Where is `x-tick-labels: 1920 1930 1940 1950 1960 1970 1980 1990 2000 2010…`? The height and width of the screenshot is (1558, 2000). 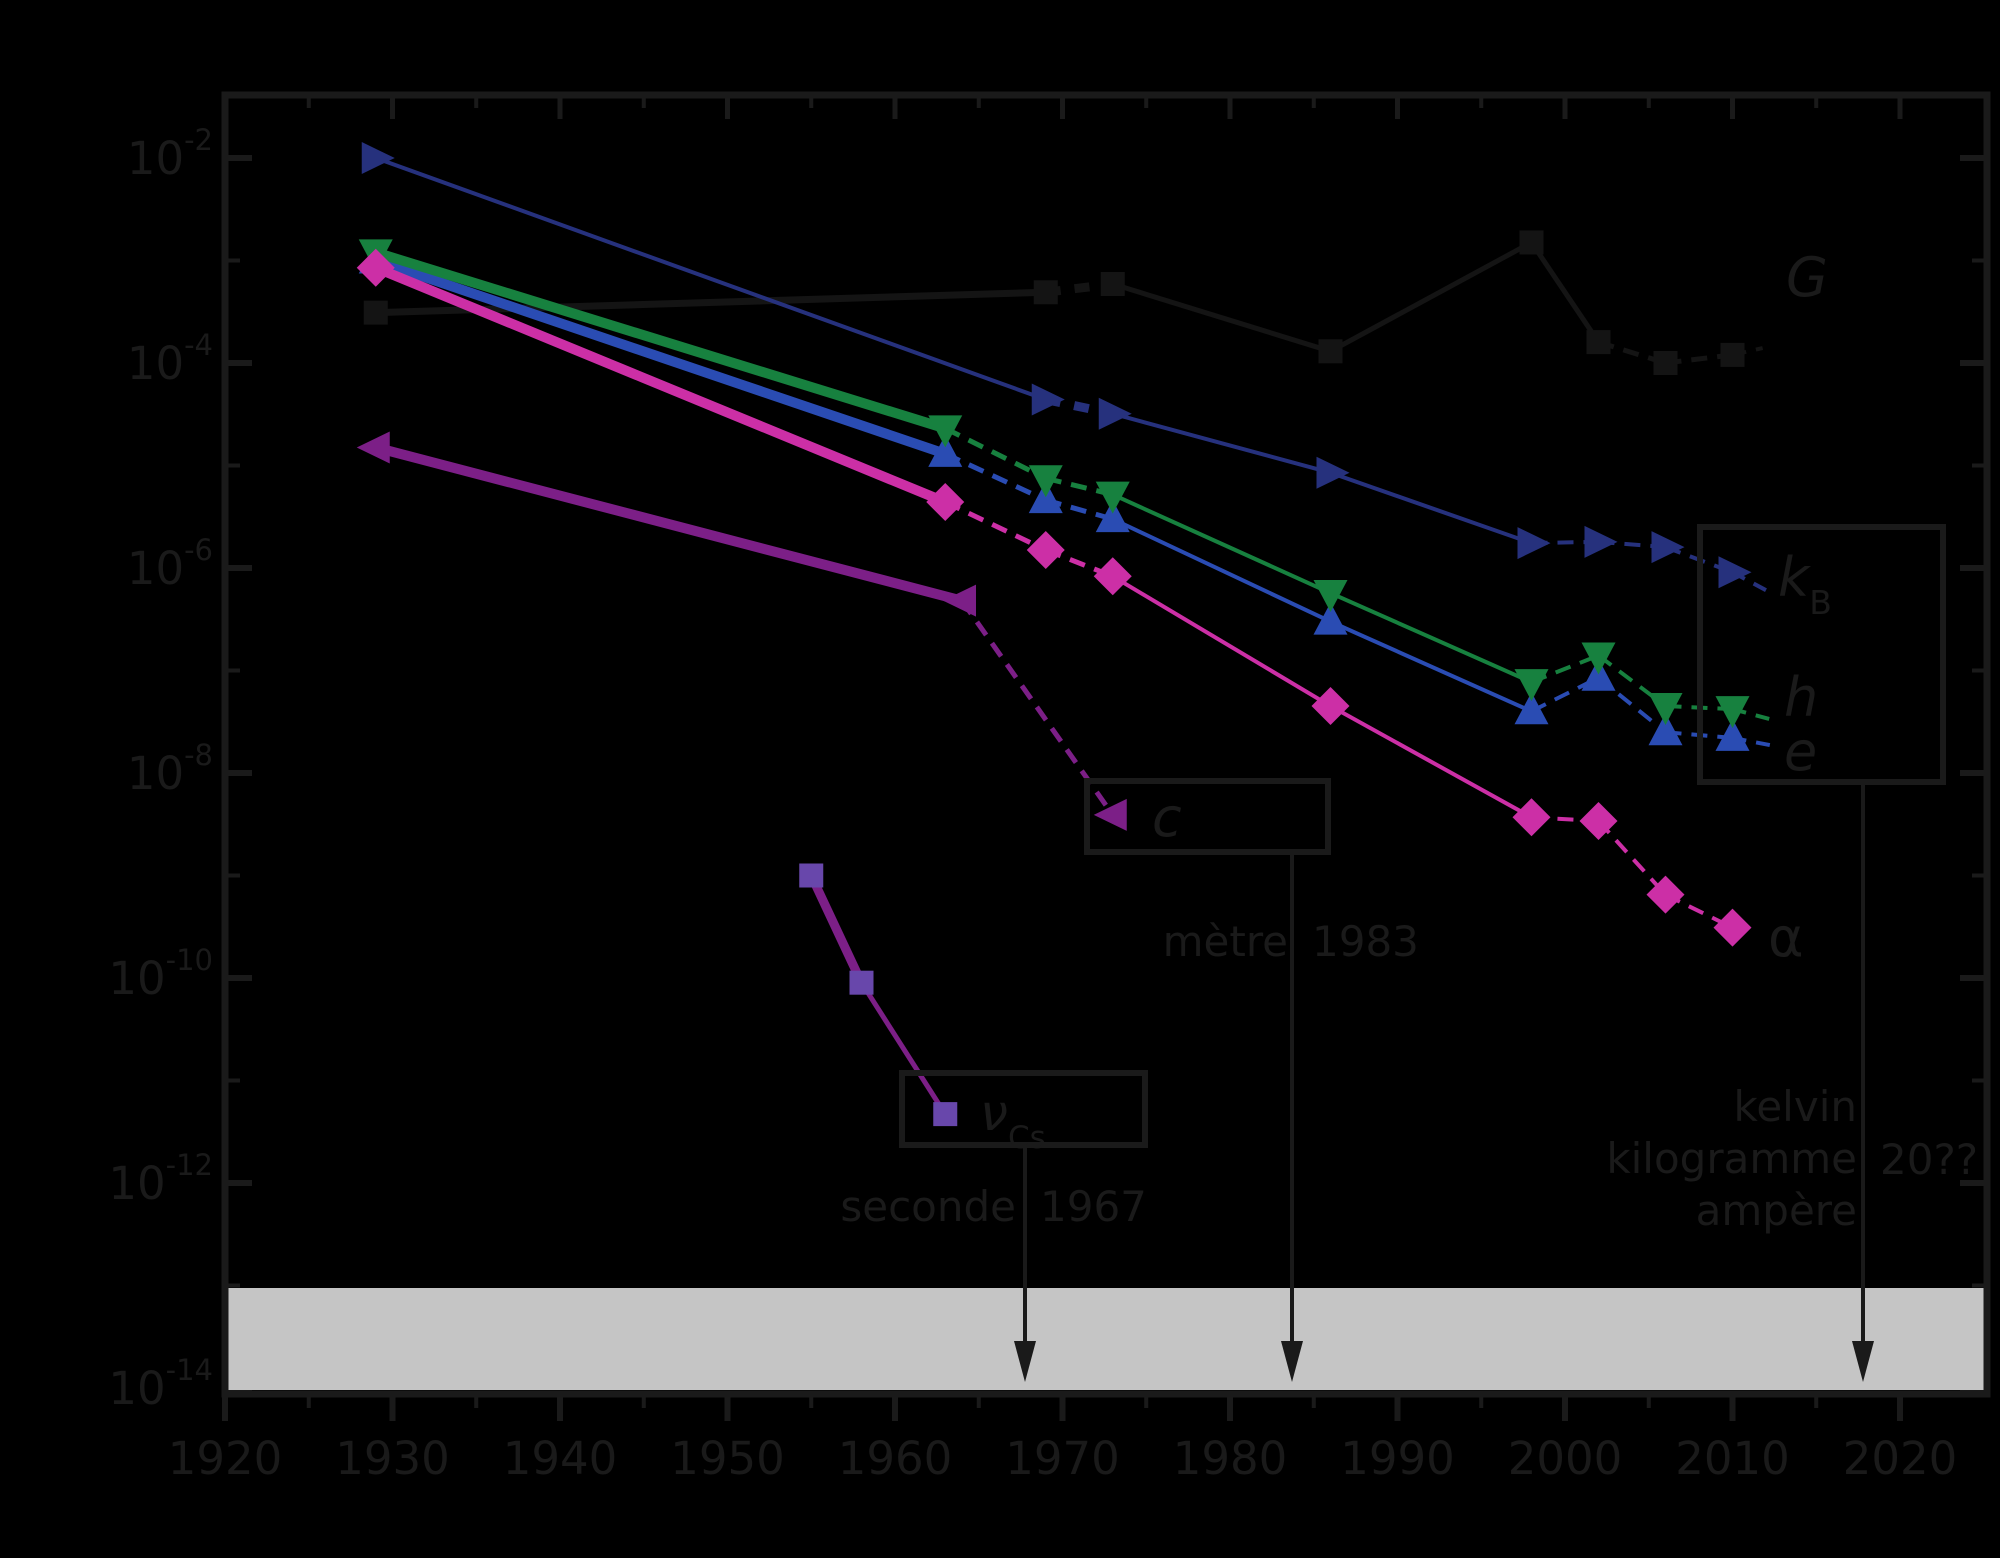 x-tick-labels: 1920 1930 1940 1950 1960 1970 1980 1990 2000 2010… is located at coordinates (1063, 1458).